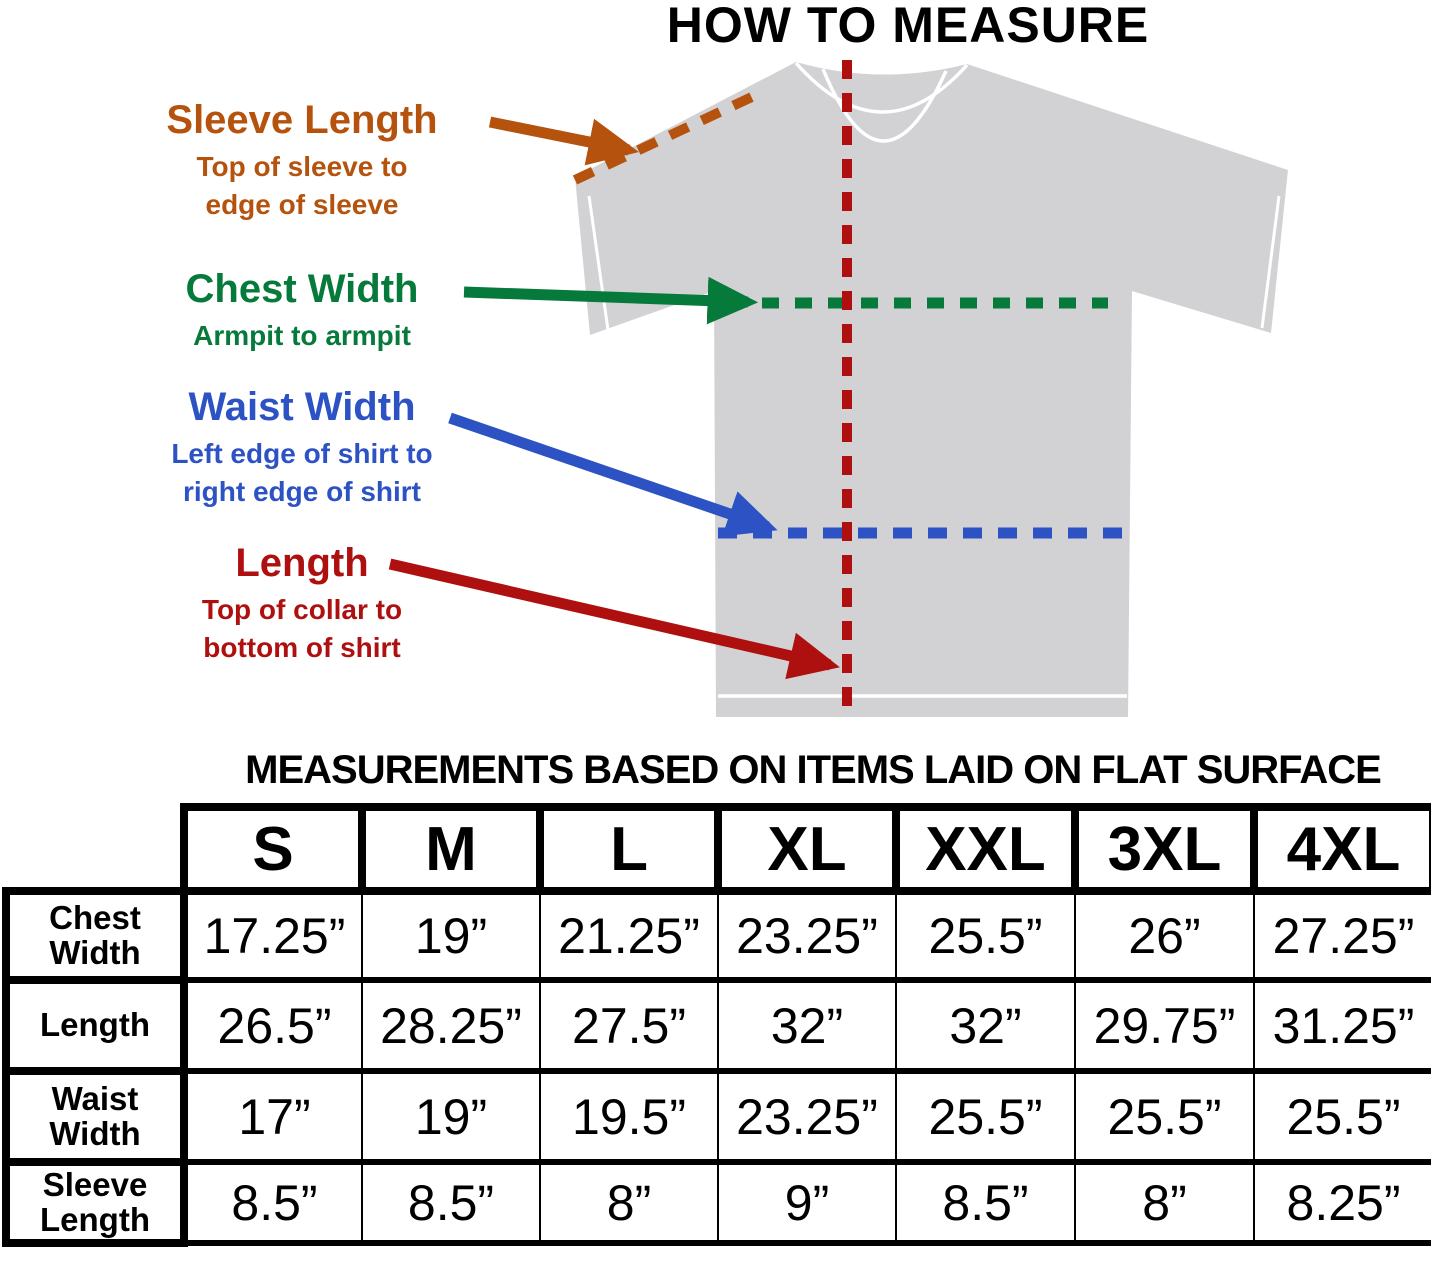 Image resolution: width=1431 pixels, height=1267 pixels. What do you see at coordinates (95, 1025) in the screenshot?
I see `row-label: Length` at bounding box center [95, 1025].